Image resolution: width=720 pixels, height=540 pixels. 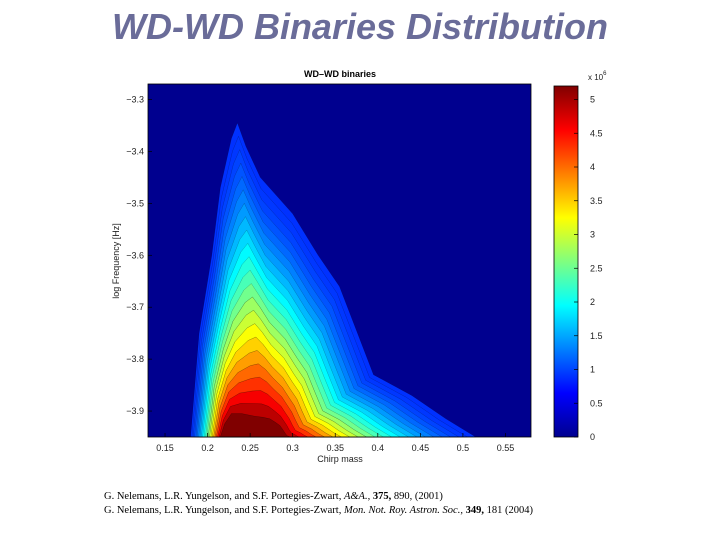 I want to click on colorbar-tick-label: 2, so click(x=592, y=302).